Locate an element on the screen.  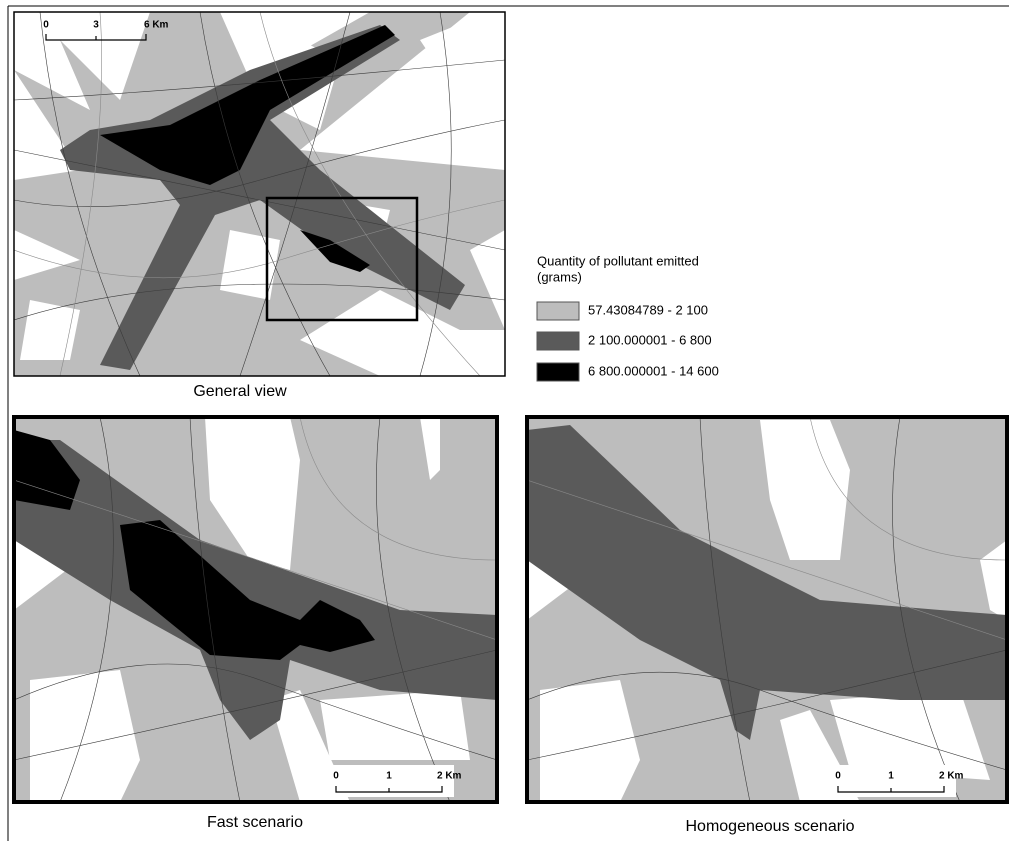
legend-label: 57.43084789 - 2 100 is located at coordinates (648, 309).